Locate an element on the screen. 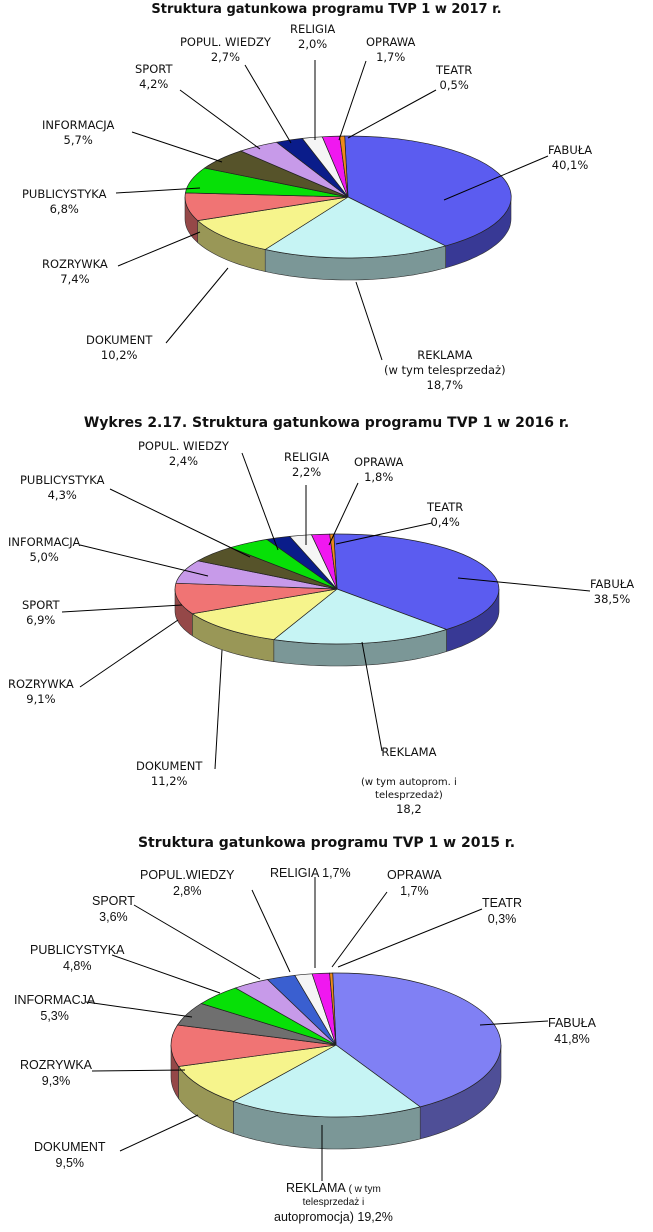  label-dokument: DOKUMENT 9,5% is located at coordinates (70, 1155).